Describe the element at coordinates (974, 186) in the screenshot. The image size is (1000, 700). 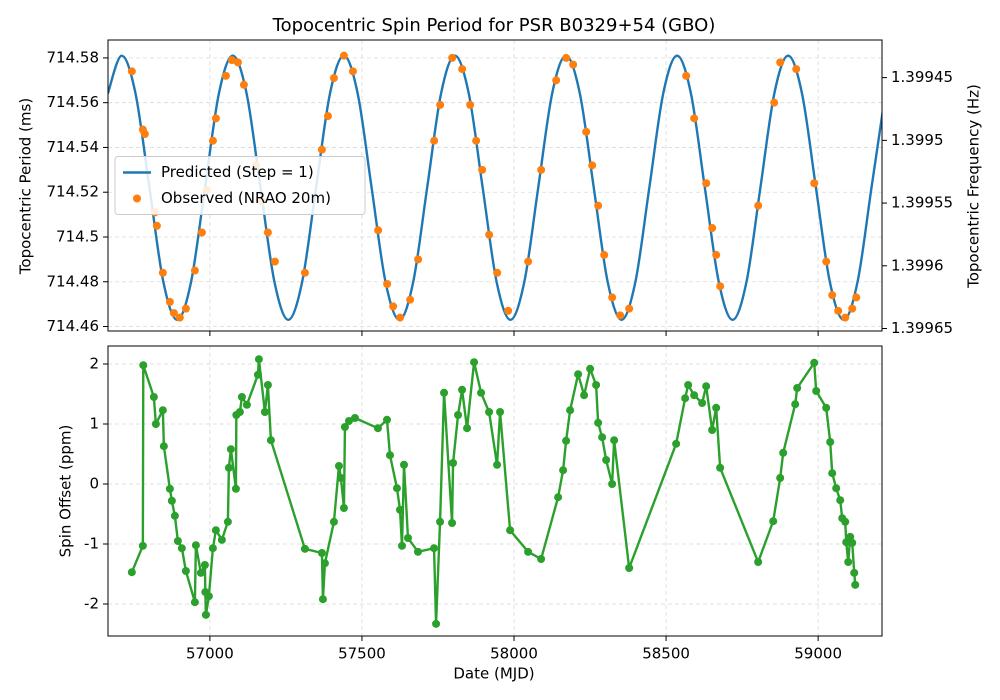
I see `y2-axis-label: Topocentric Frequency (Hz)` at that location.